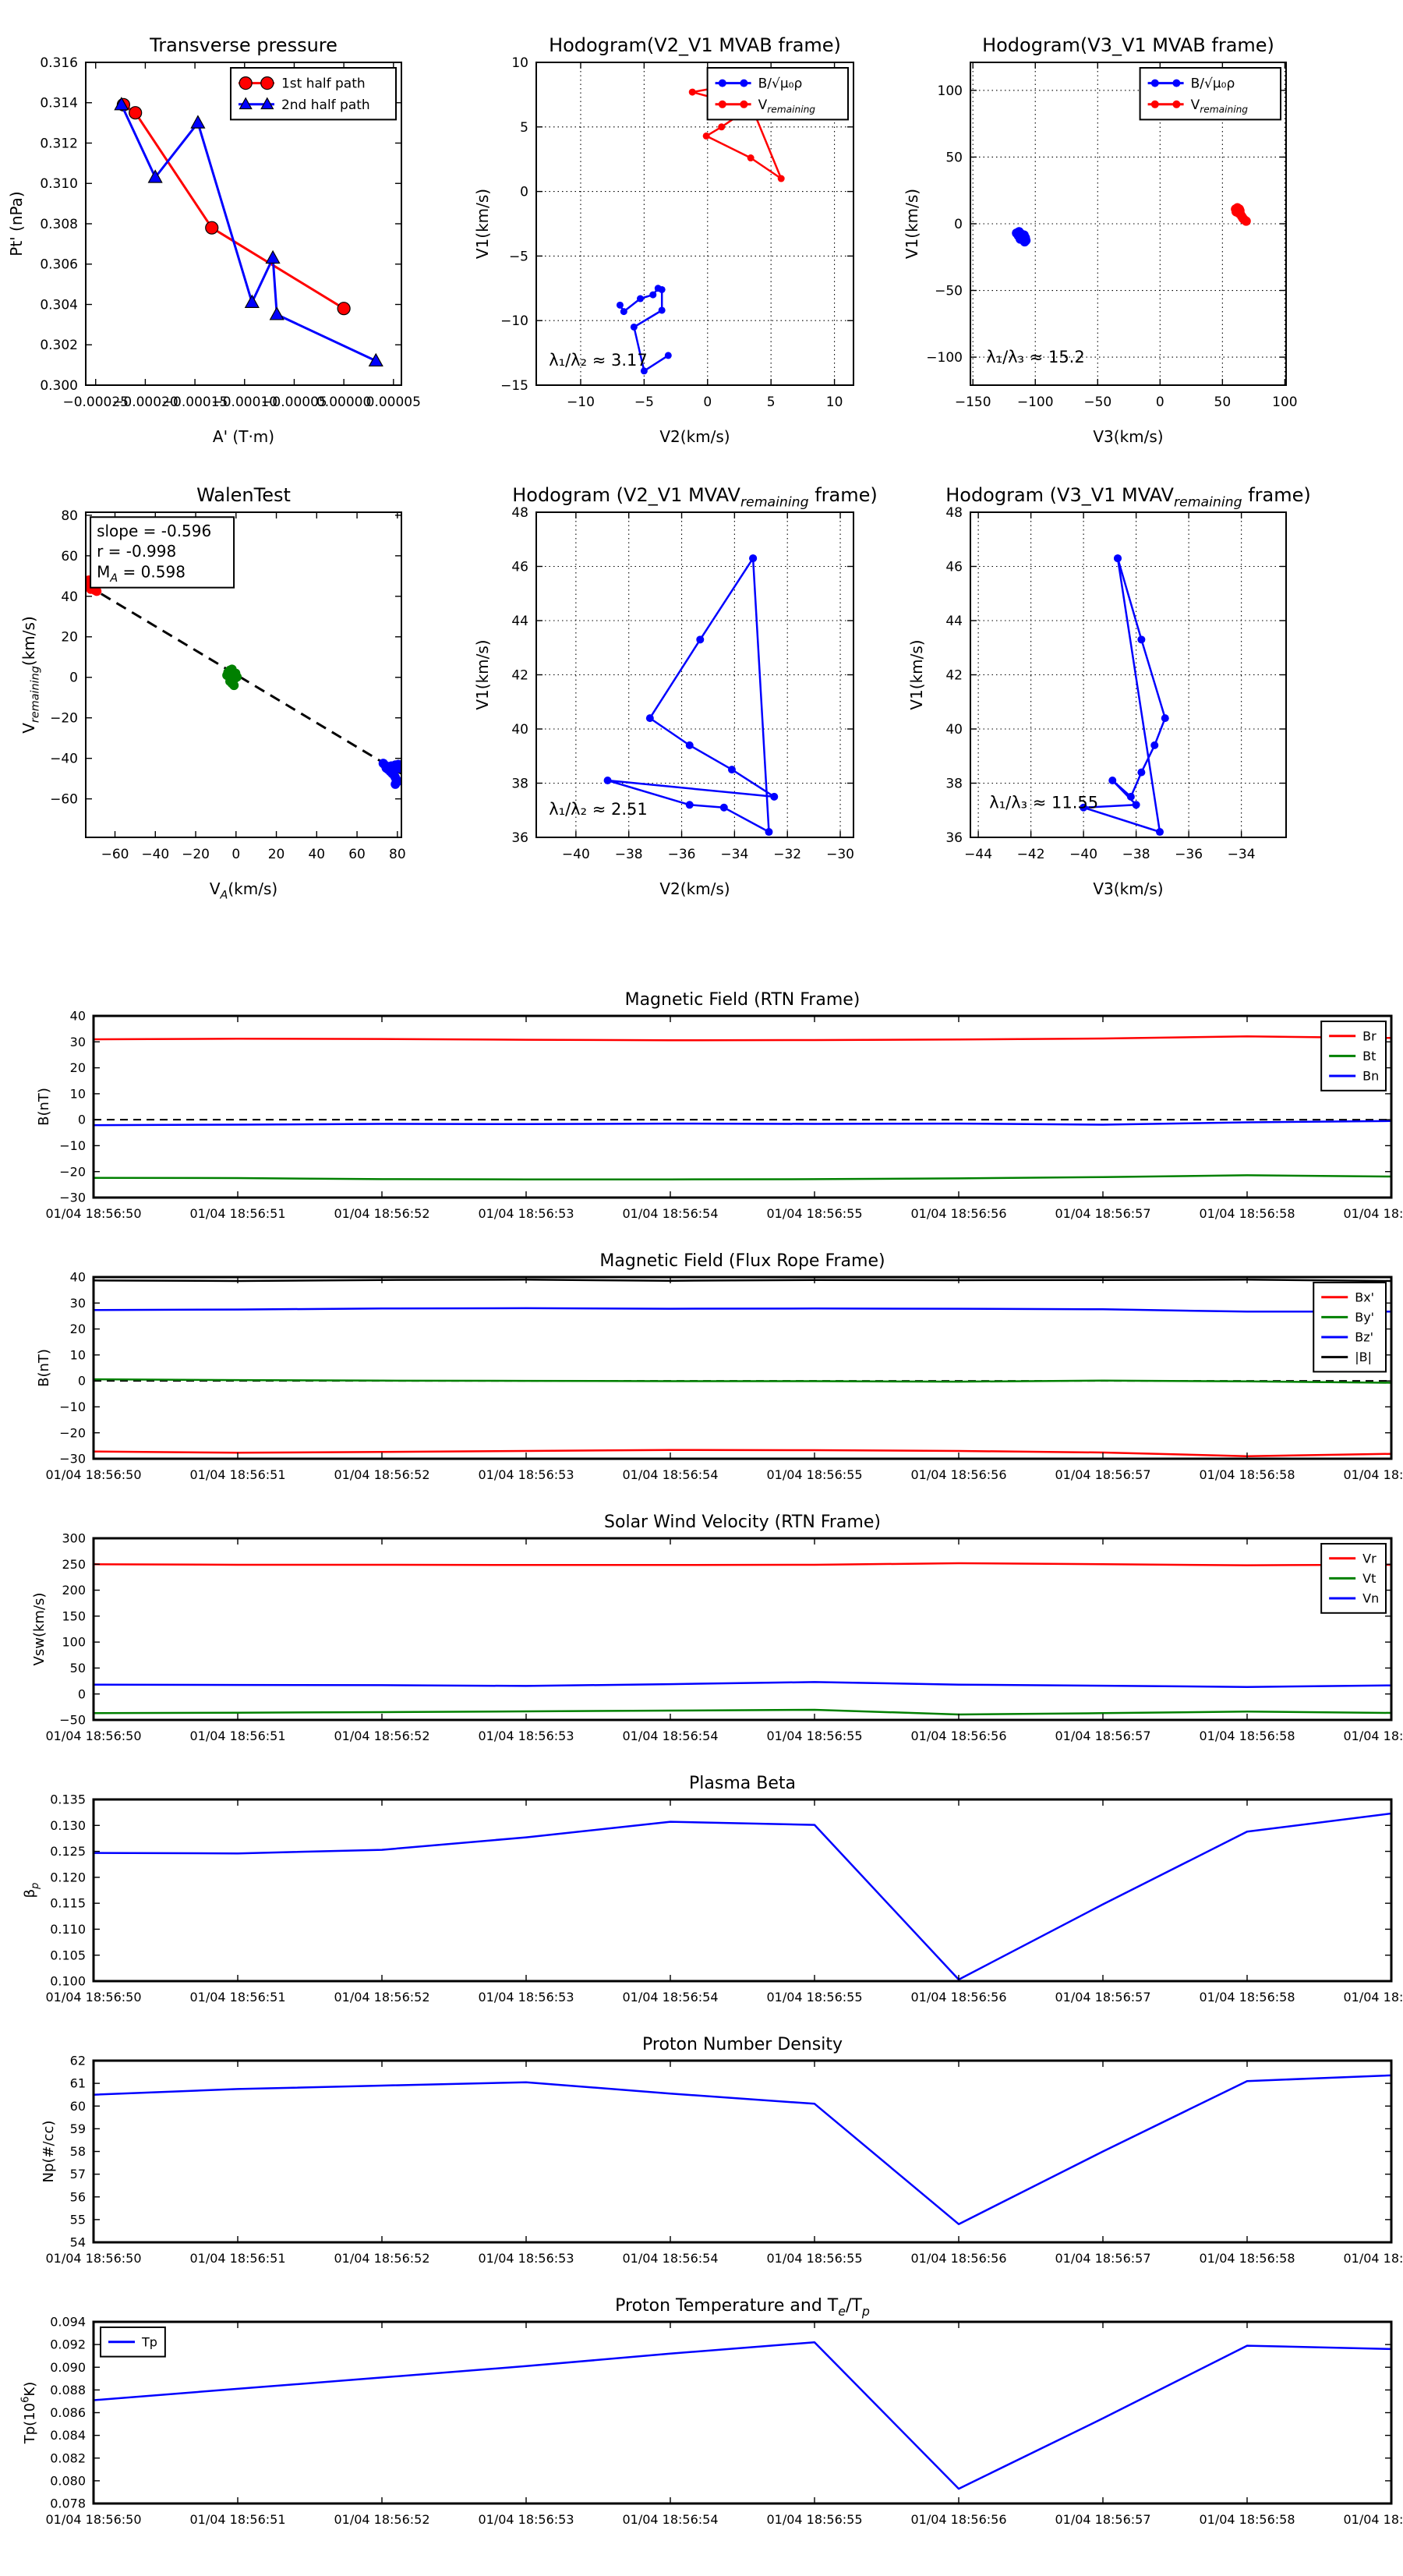 This screenshot has height=2576, width=1403. What do you see at coordinates (154, 531) in the screenshot?
I see `walen-test-stats-line: slope = -0.596` at bounding box center [154, 531].